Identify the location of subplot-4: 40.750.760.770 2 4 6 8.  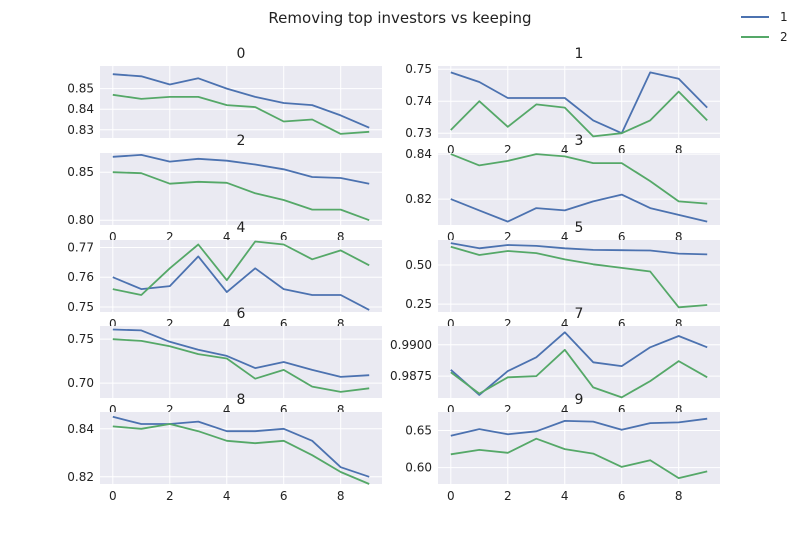
(224, 275).